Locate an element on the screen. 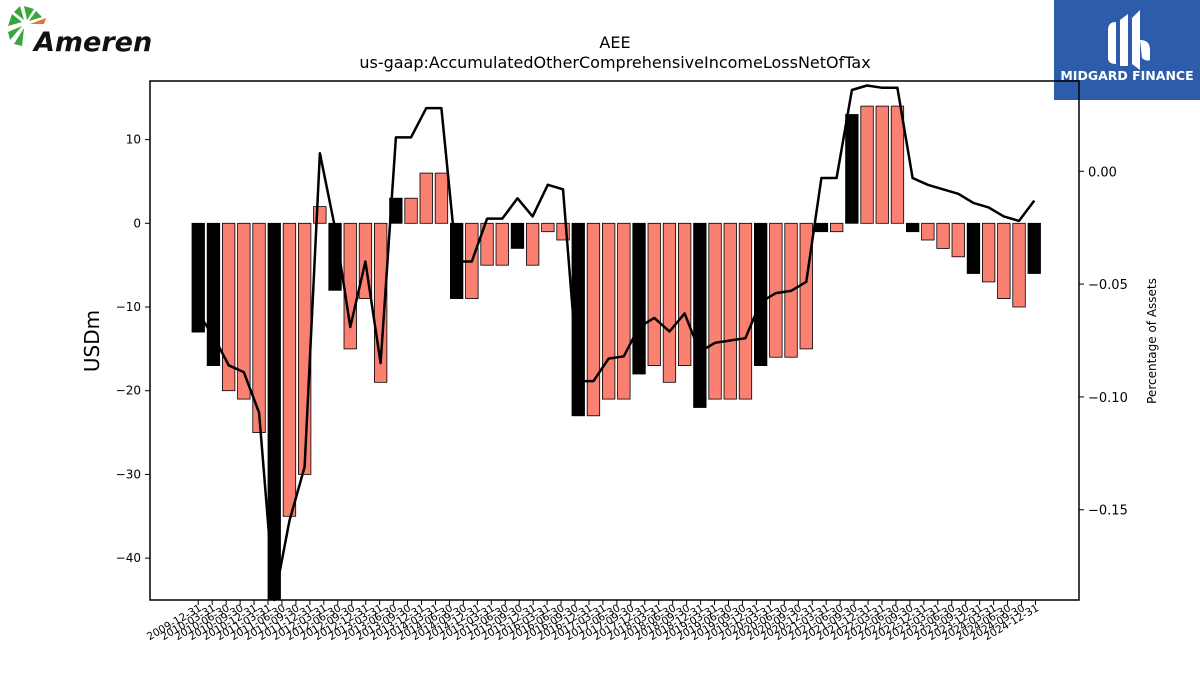 This screenshot has width=1200, height=675. right-y-axis-label: Percentage of Assets is located at coordinates (1152, 341).